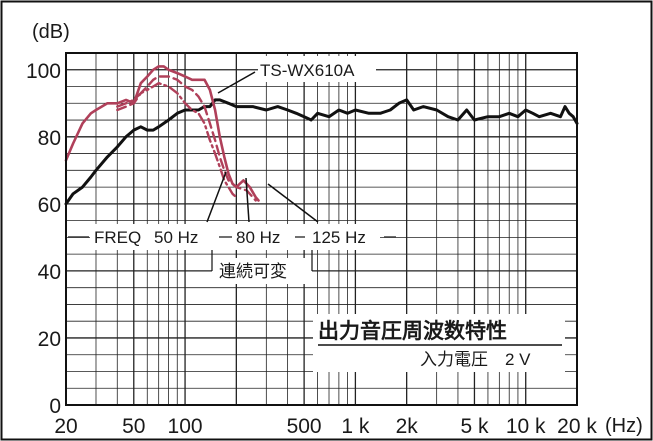 The image size is (653, 441). Describe the element at coordinates (339, 237) in the screenshot. I see `freq-125-label: 125 Hz` at that location.